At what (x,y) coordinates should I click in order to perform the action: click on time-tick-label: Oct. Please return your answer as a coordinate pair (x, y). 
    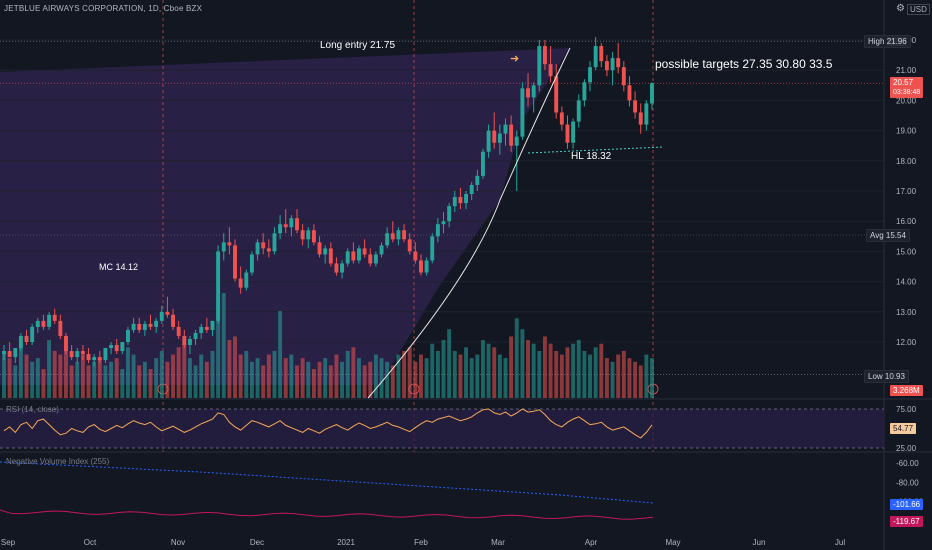
    Looking at the image, I should click on (90, 542).